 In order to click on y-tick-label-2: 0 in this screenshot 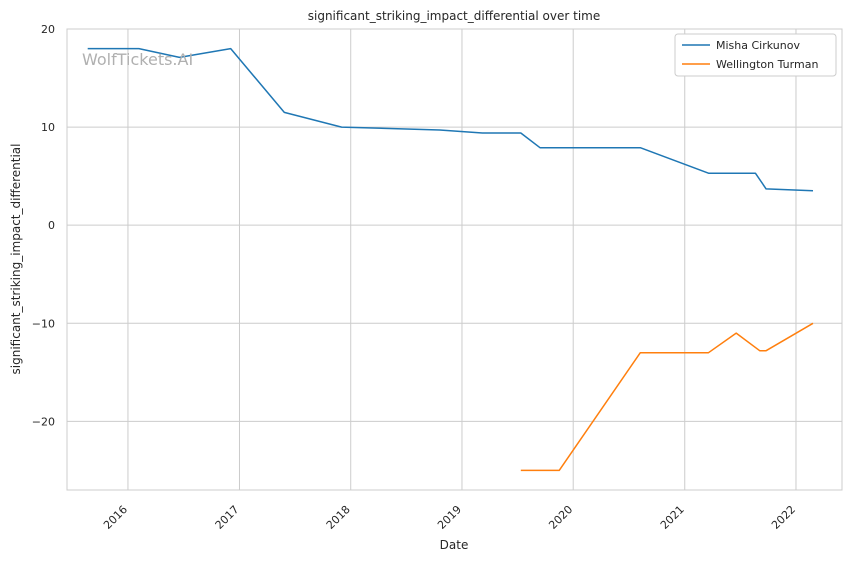, I will do `click(51, 225)`.